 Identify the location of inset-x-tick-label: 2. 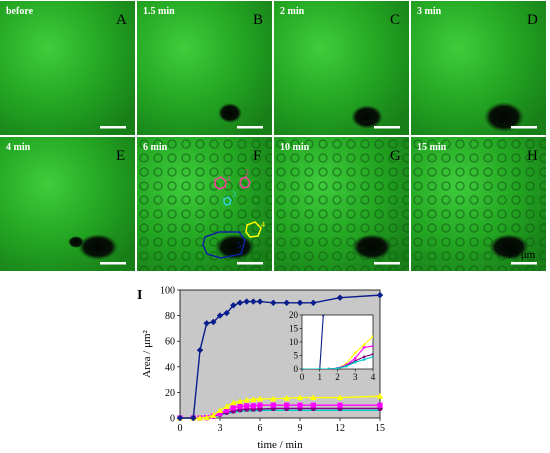
(337, 377).